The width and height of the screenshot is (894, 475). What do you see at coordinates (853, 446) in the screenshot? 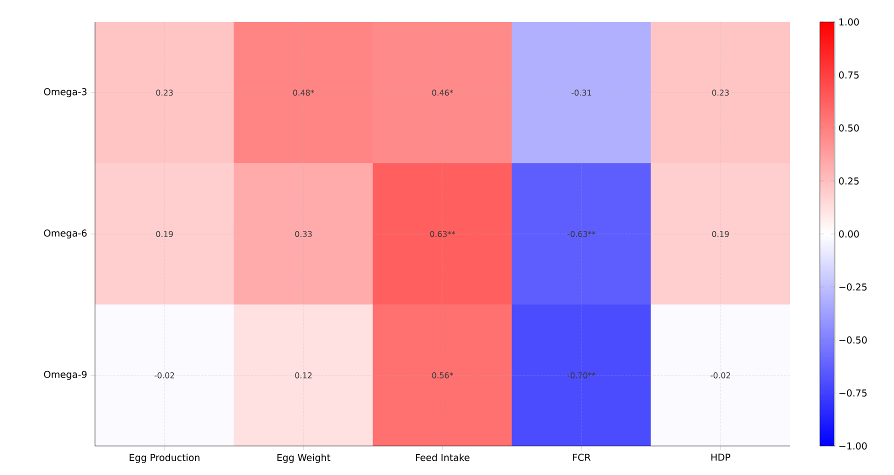
I see `color-bar-label: −1.00` at bounding box center [853, 446].